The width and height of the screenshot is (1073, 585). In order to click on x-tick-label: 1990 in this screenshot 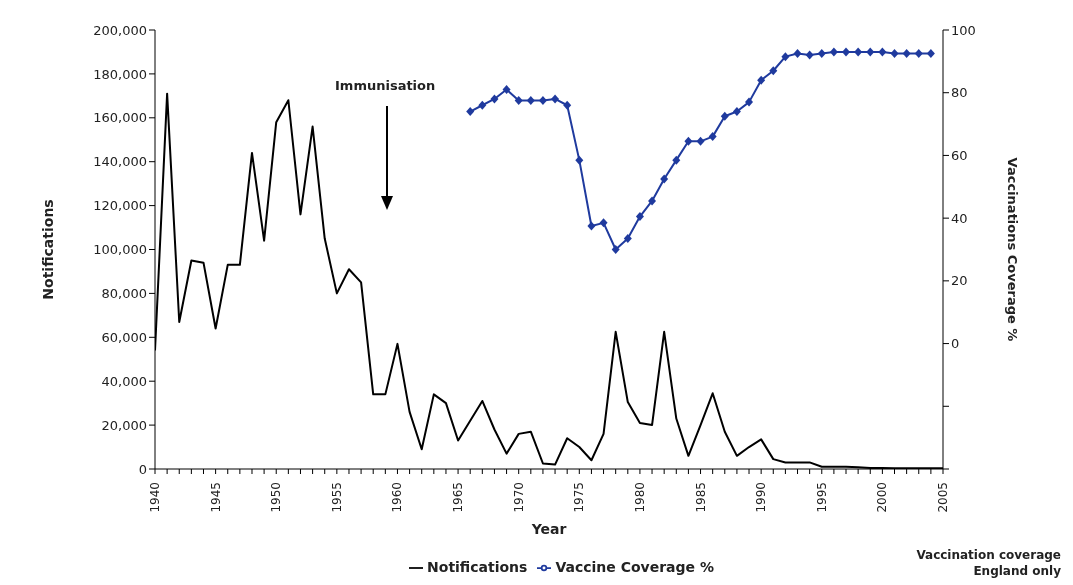, I will do `click(761, 497)`.